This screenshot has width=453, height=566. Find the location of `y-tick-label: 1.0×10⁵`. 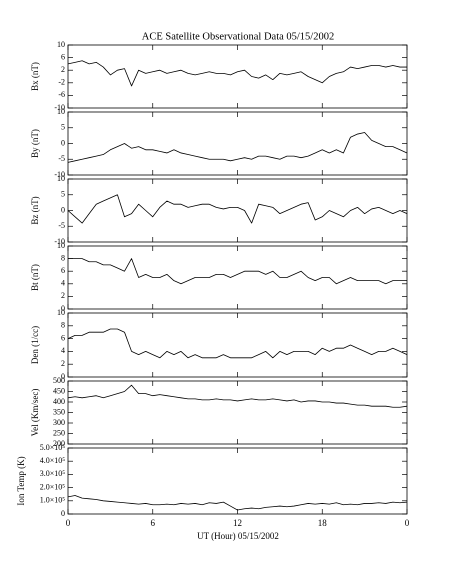

y-tick-label: 1.0×10⁵ is located at coordinates (53, 500).